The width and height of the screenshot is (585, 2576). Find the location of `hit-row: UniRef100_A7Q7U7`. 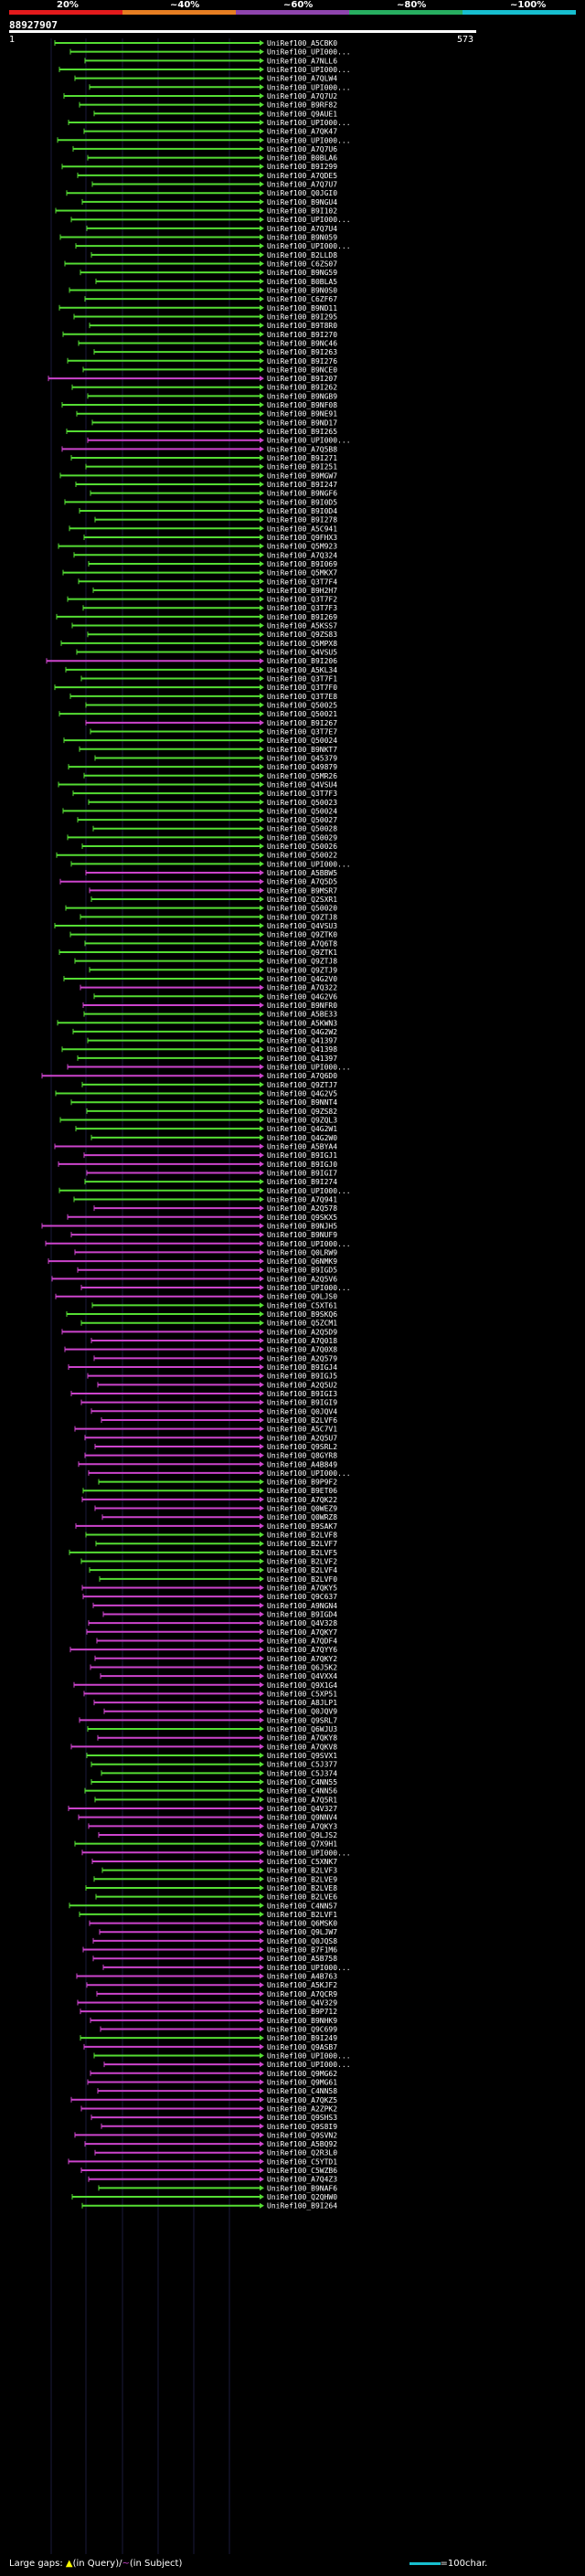

hit-row: UniRef100_A7Q7U7 is located at coordinates (214, 185).